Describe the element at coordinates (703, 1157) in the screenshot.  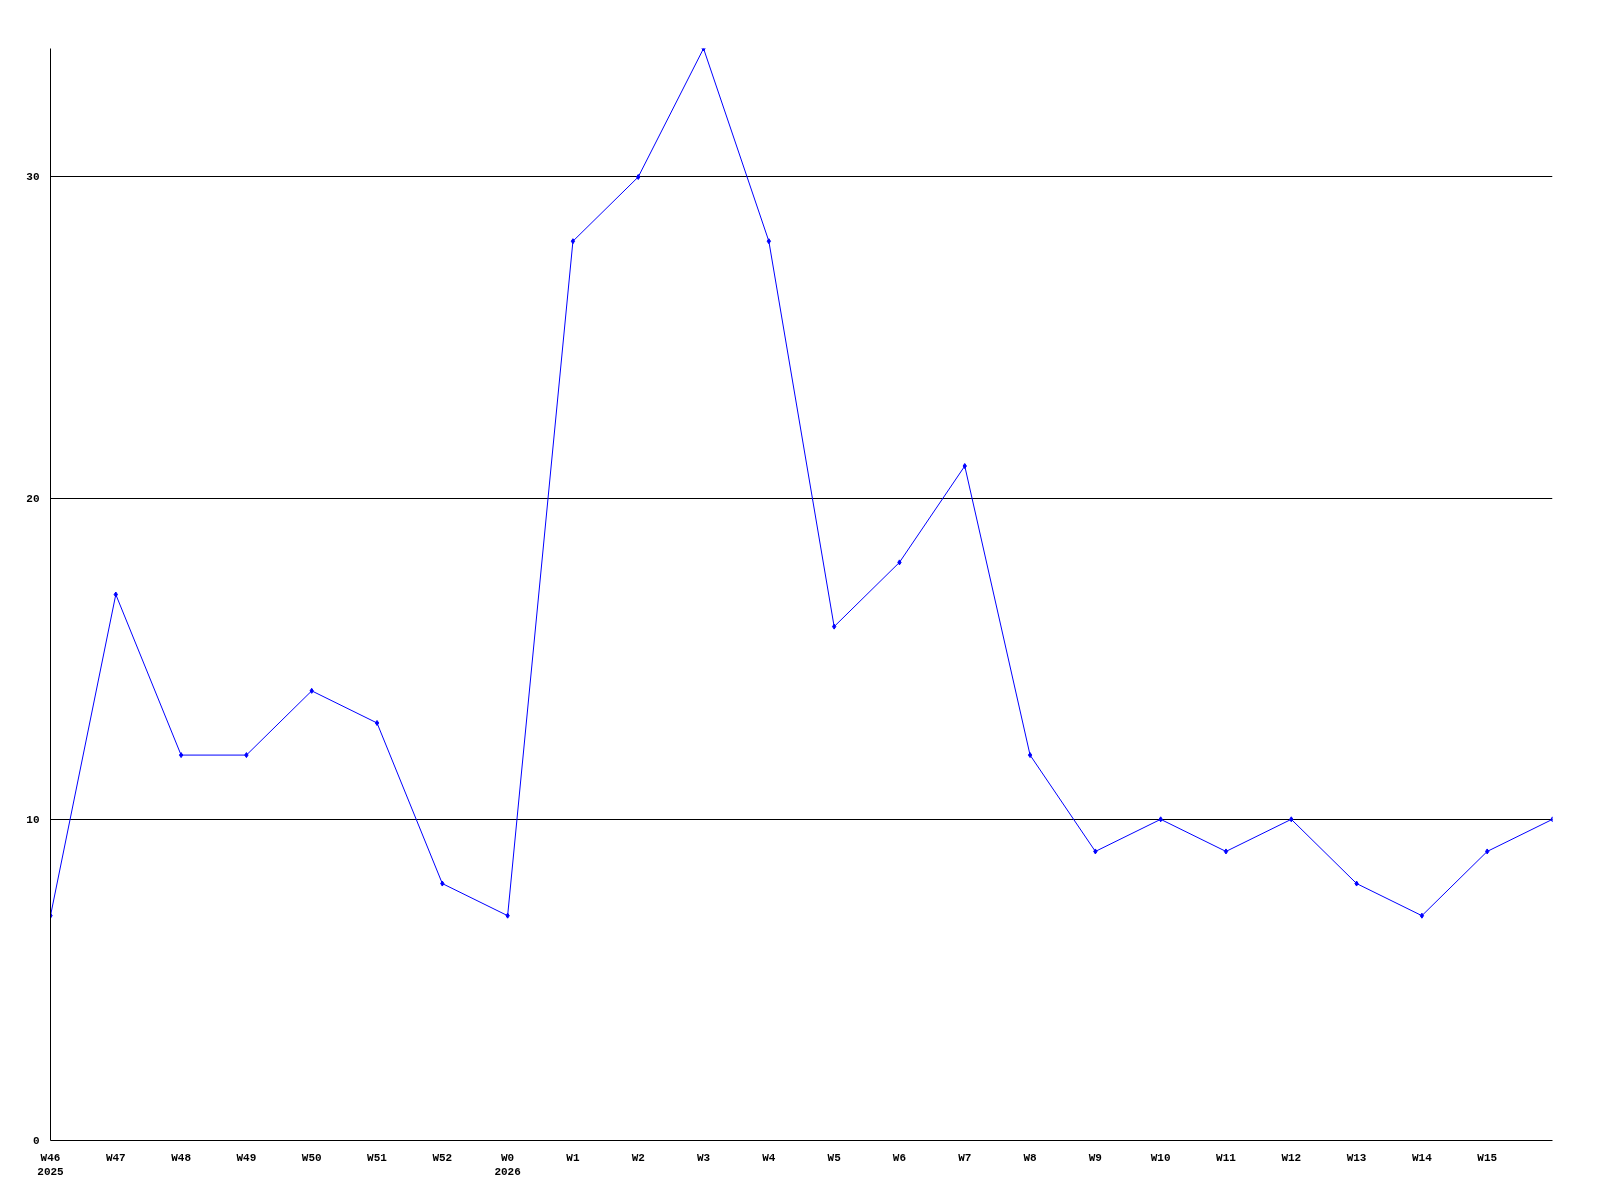
I see `x-tick-label: W3` at that location.